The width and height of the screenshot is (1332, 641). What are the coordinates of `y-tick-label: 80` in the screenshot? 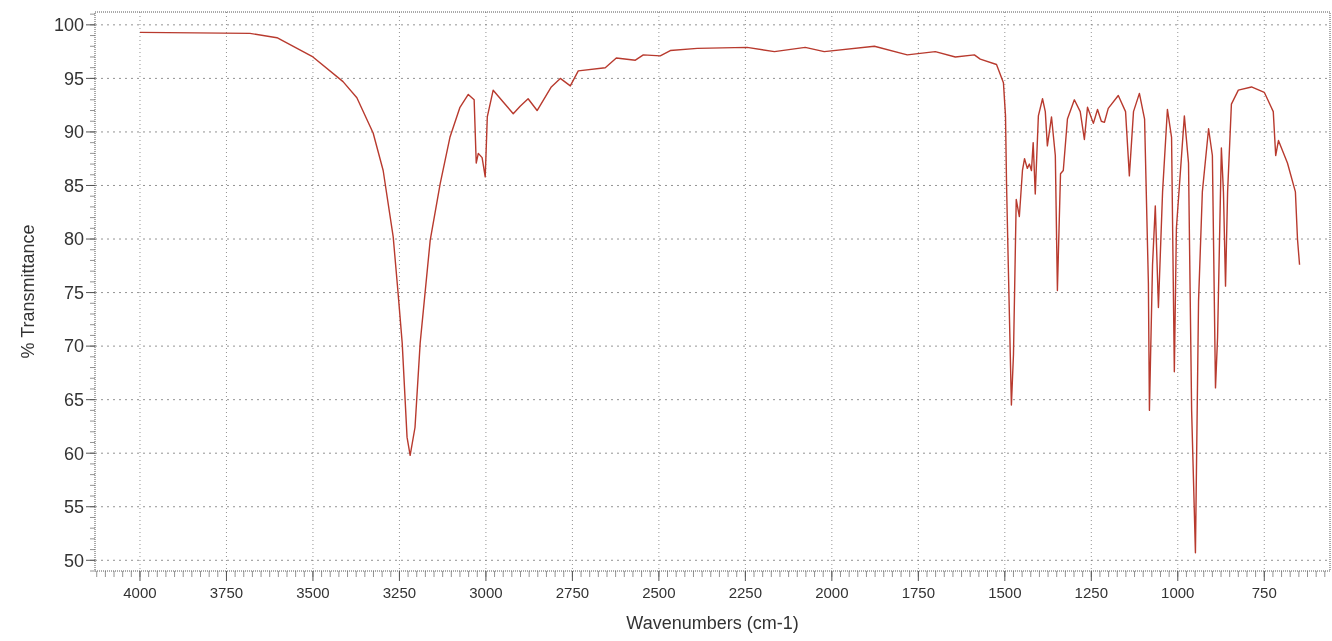 It's located at (73, 239).